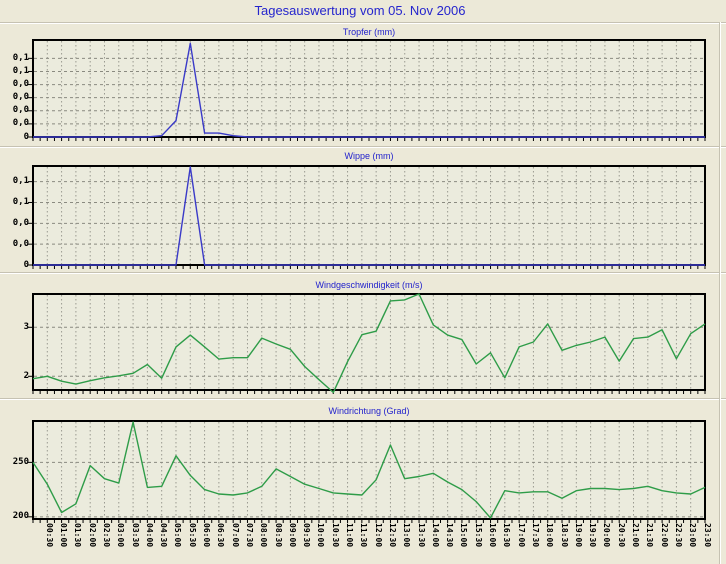  Describe the element at coordinates (550, 535) in the screenshot. I see `x-tick-label: 18:00` at that location.